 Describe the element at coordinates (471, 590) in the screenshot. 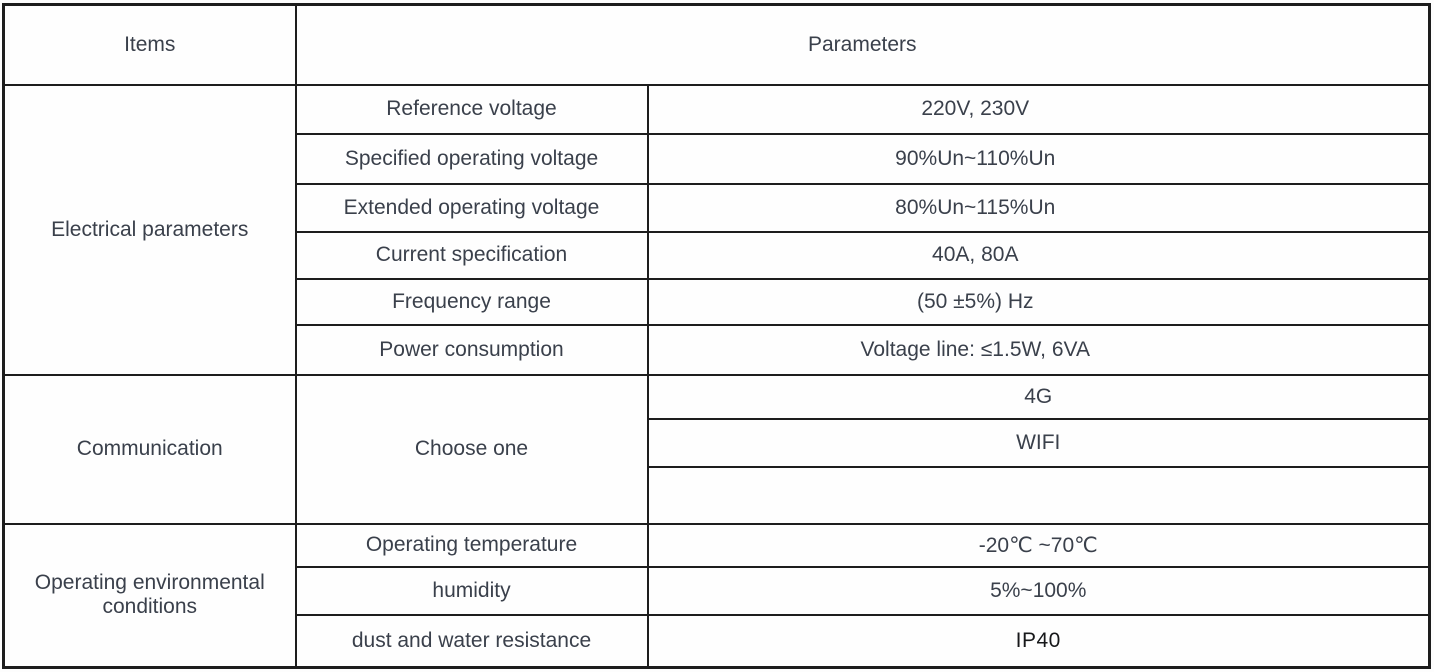

I see `param-label: humidity` at that location.